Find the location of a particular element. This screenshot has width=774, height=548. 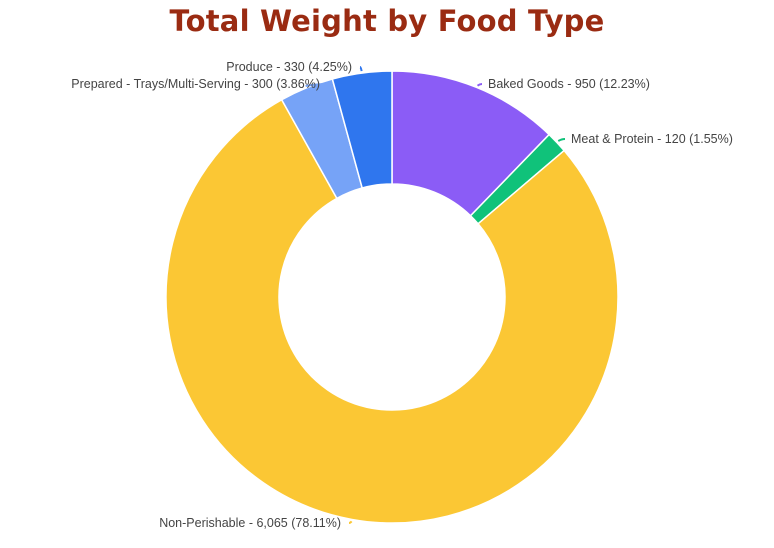

data-label-non-perishable: Non-Perishable - 6,065 (78.11%) is located at coordinates (250, 523).